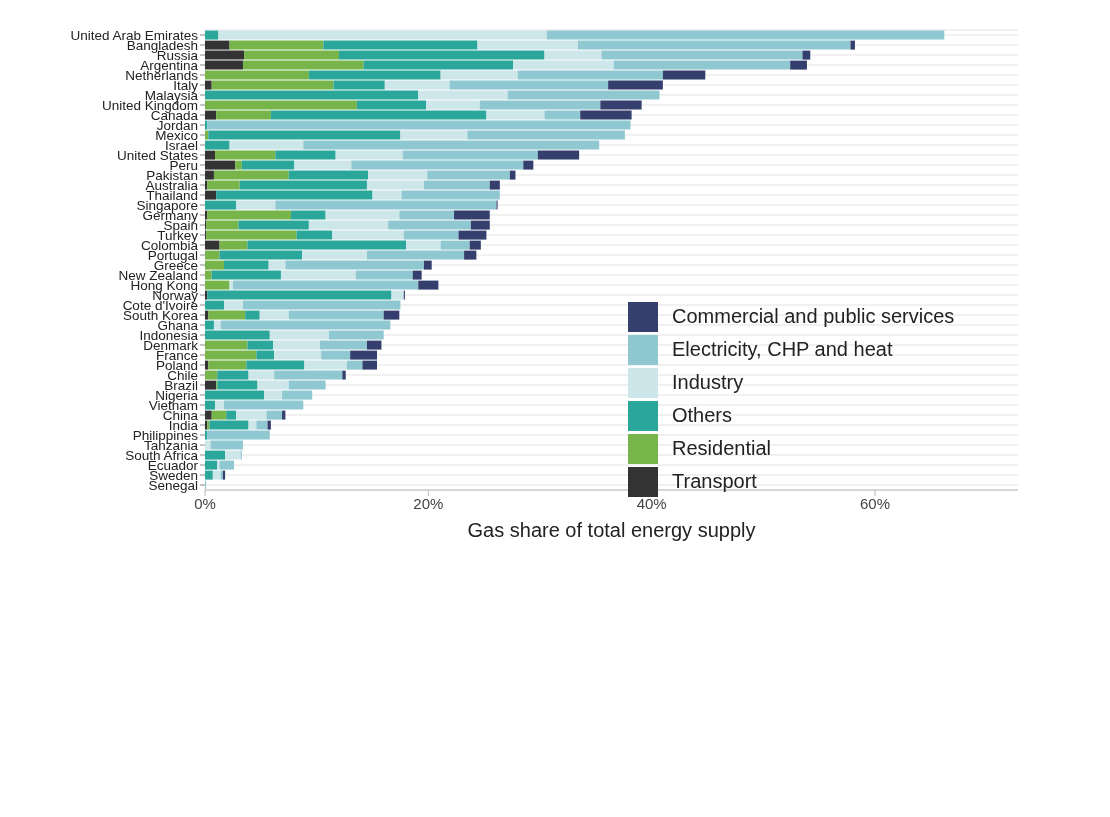  What do you see at coordinates (702, 415) in the screenshot?
I see `legend-label: Others` at bounding box center [702, 415].